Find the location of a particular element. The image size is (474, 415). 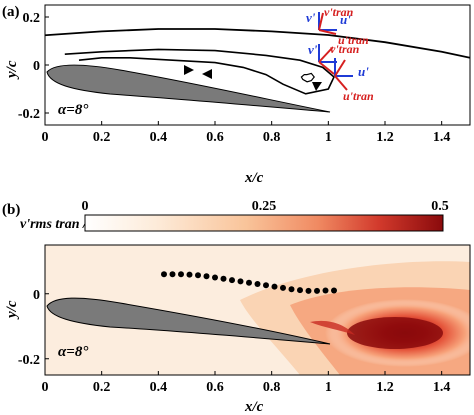

colorbar-tick-1: 0.25 is located at coordinates (264, 206).